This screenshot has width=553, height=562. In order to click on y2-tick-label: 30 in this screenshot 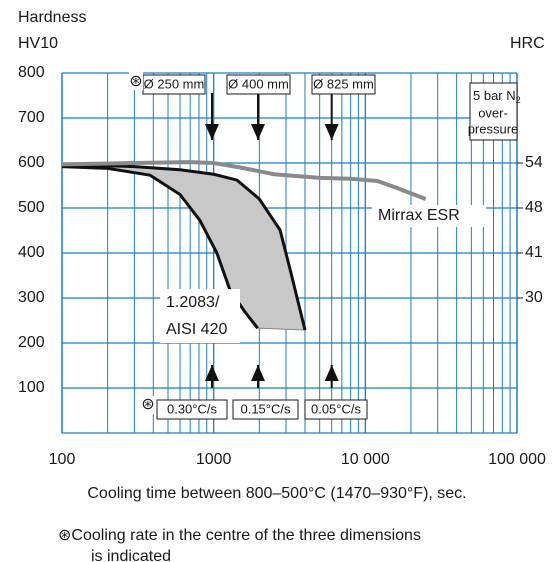, I will do `click(534, 297)`.